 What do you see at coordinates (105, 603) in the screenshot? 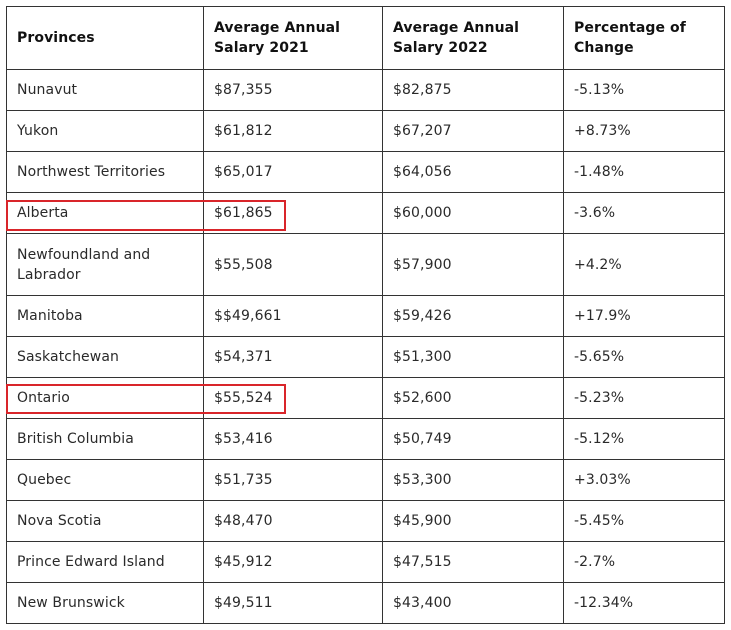
I see `province-cell: New Brunswick` at bounding box center [105, 603].